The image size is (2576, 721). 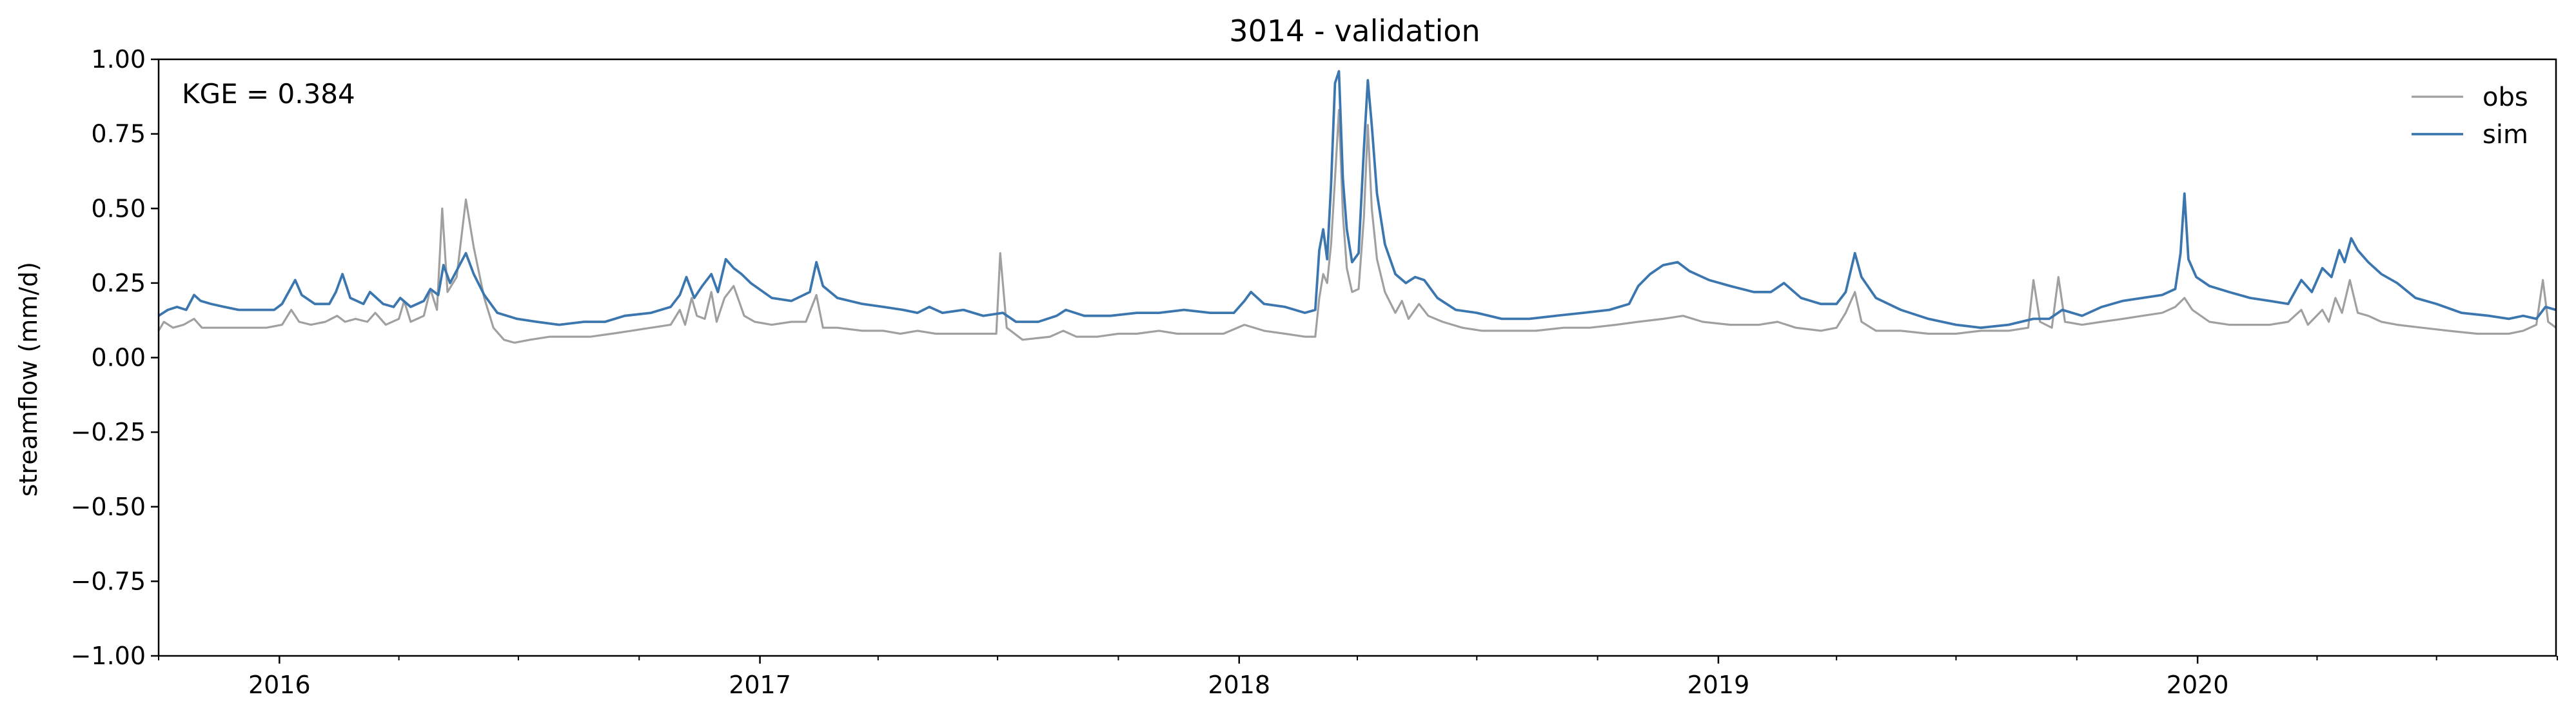 What do you see at coordinates (118, 134) in the screenshot?
I see `y-tick-label: 0.75` at bounding box center [118, 134].